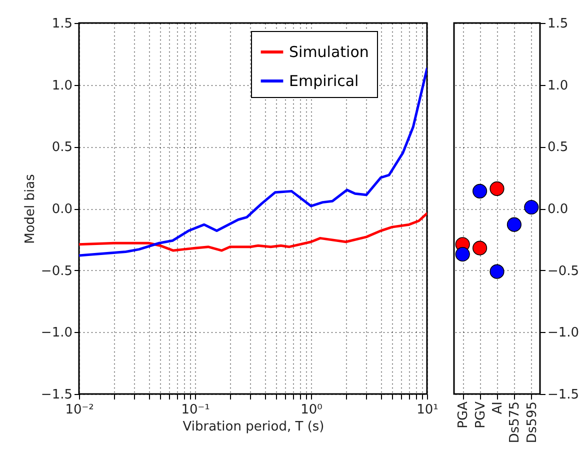 This screenshot has height=449, width=585. I want to click on legend-label: Simulation, so click(329, 52).